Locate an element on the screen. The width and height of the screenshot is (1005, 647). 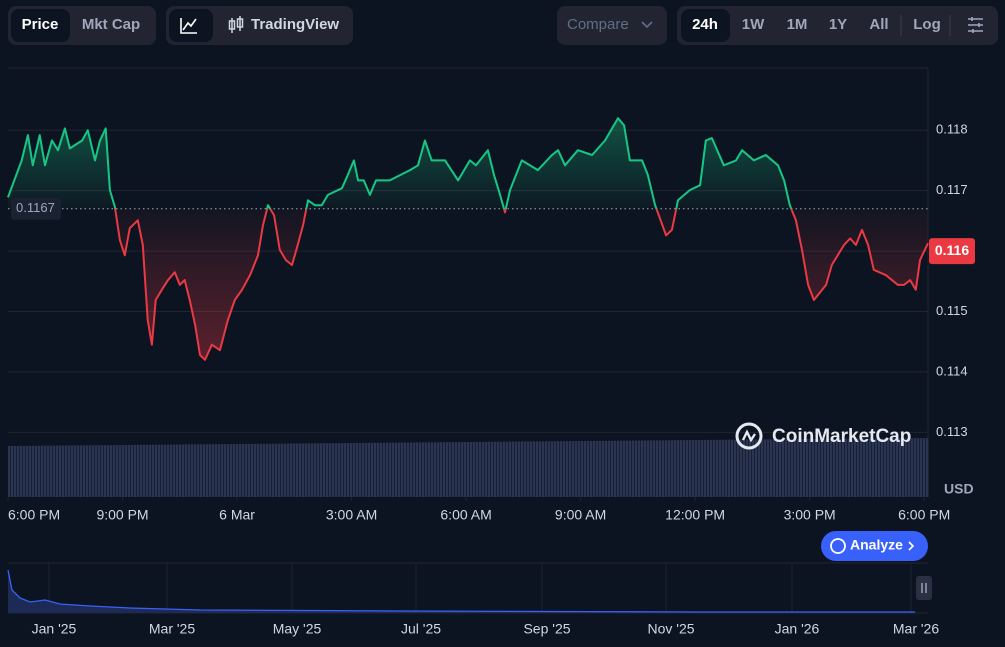
log-button: Log is located at coordinates (927, 24).